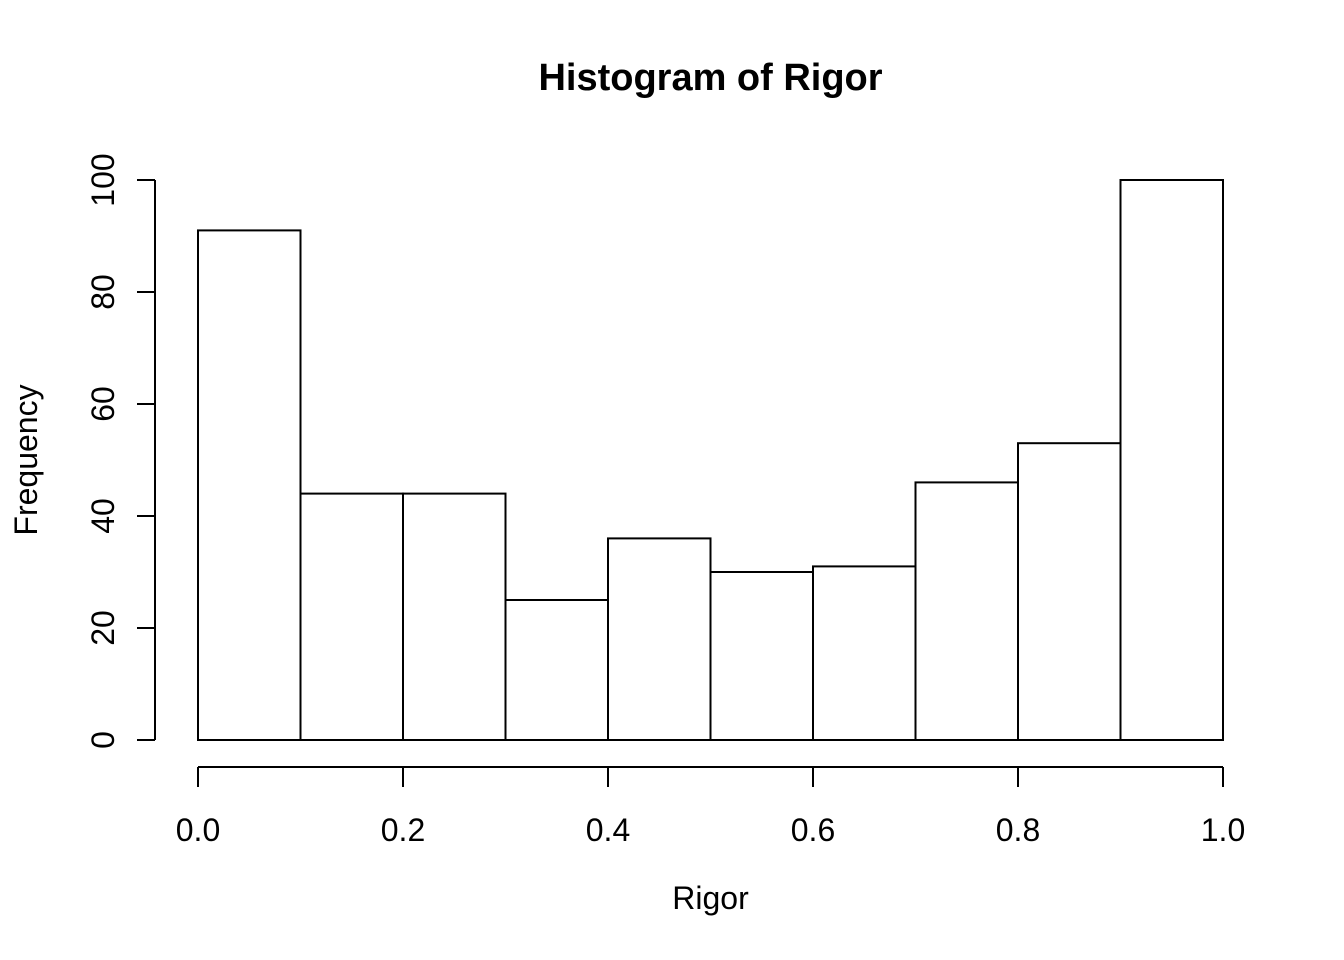 This screenshot has height=960, width=1344. What do you see at coordinates (1018, 830) in the screenshot?
I see `x-tick-label: 0.8` at bounding box center [1018, 830].